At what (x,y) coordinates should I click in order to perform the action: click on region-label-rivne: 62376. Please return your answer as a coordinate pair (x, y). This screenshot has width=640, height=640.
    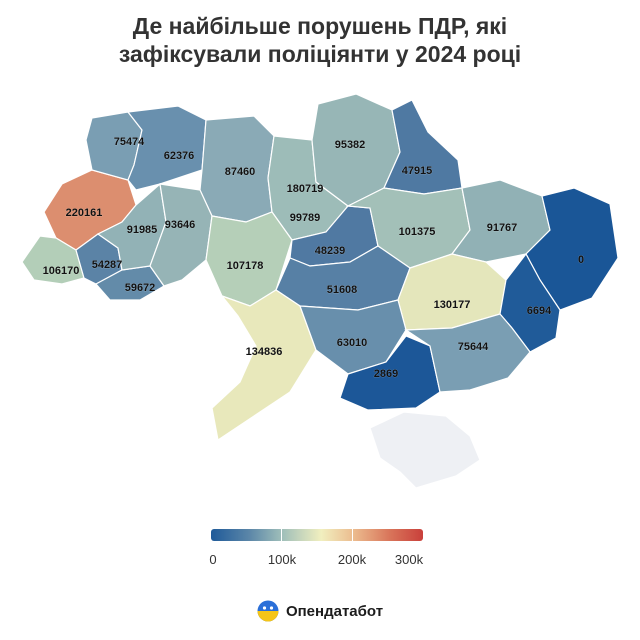
    Looking at the image, I should click on (179, 156).